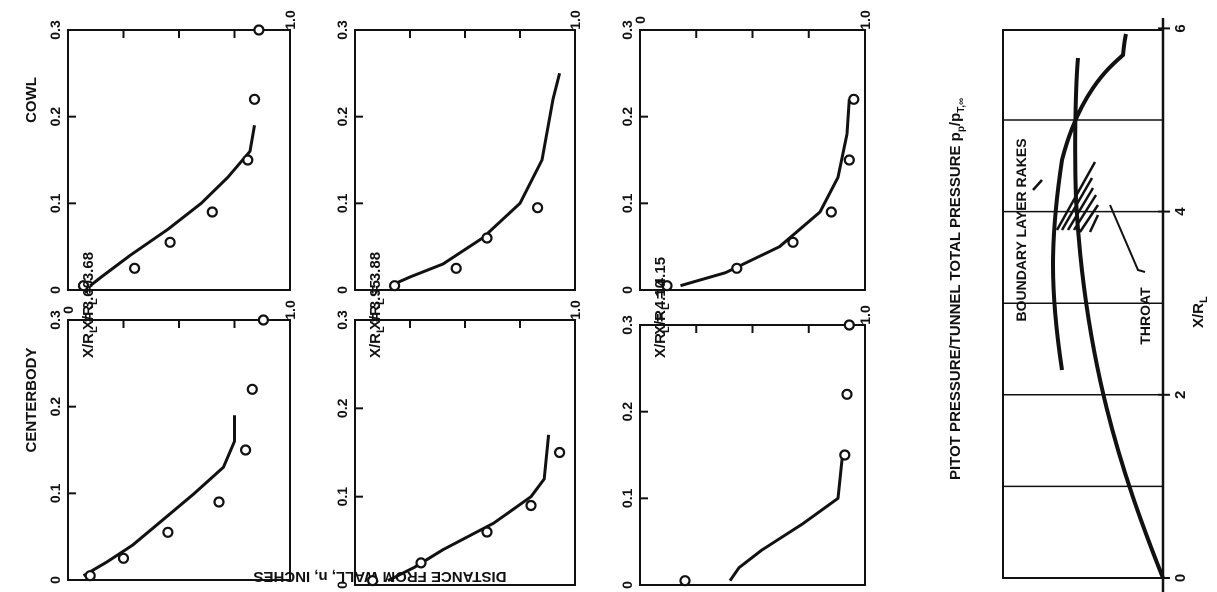 The image size is (1217, 592). What do you see at coordinates (377, 319) in the screenshot?
I see `station-label: X/RL = 3.95` at bounding box center [377, 319].